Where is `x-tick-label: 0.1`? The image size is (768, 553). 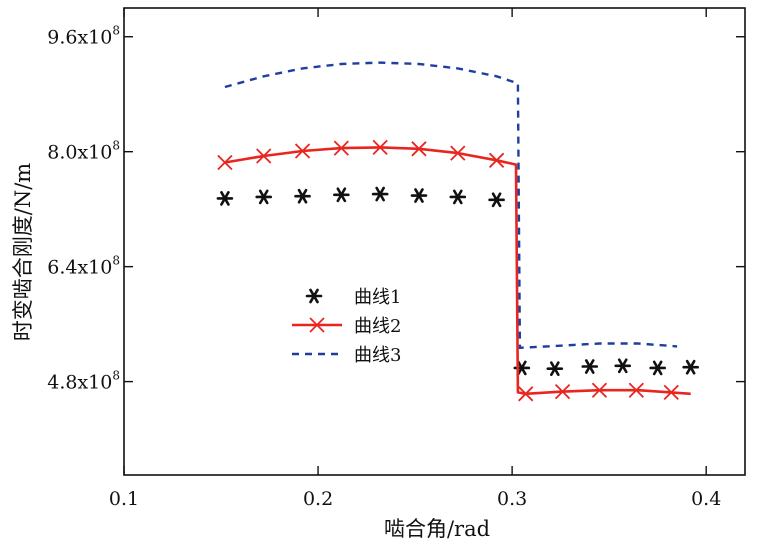 x-tick-label: 0.1 is located at coordinates (124, 499).